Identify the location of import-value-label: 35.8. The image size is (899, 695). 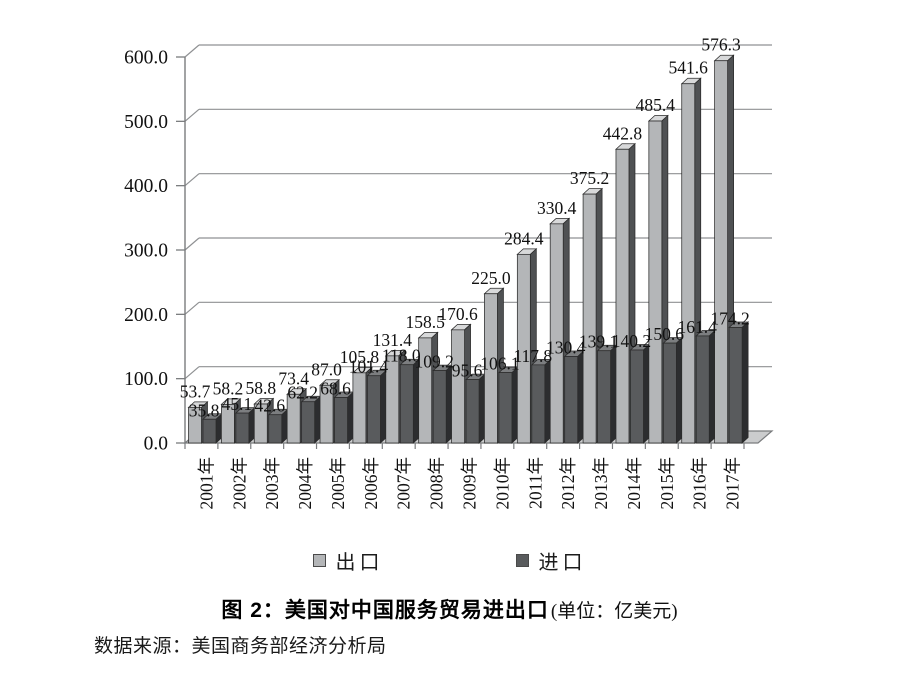
(204, 410).